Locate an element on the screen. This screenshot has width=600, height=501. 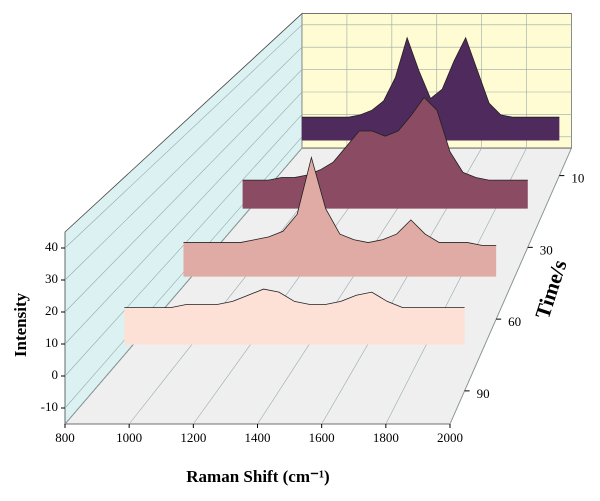
y-tick-label: 0 is located at coordinates (55, 374).